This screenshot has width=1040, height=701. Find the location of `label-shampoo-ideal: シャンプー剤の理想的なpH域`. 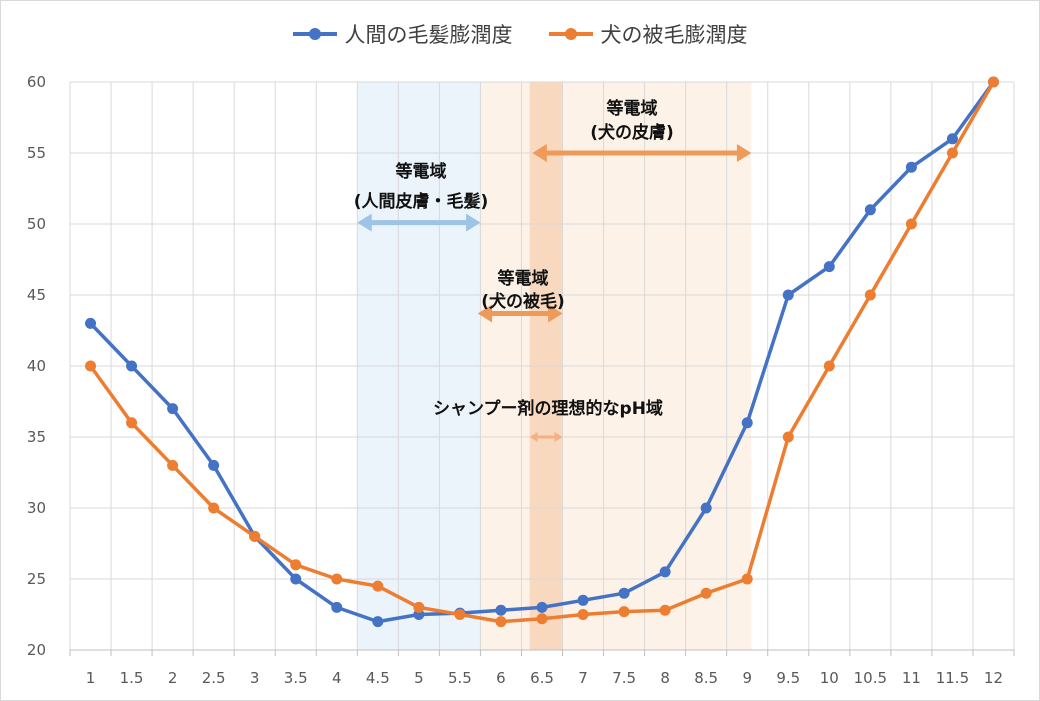

label-shampoo-ideal: シャンプー剤の理想的なpH域 is located at coordinates (548, 408).